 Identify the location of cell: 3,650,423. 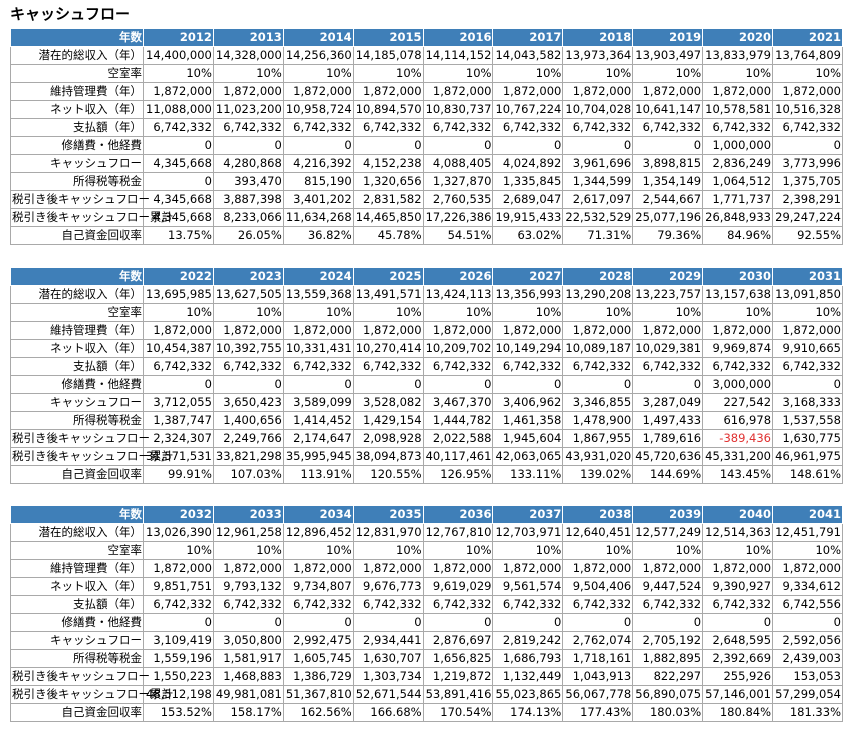
(248, 402).